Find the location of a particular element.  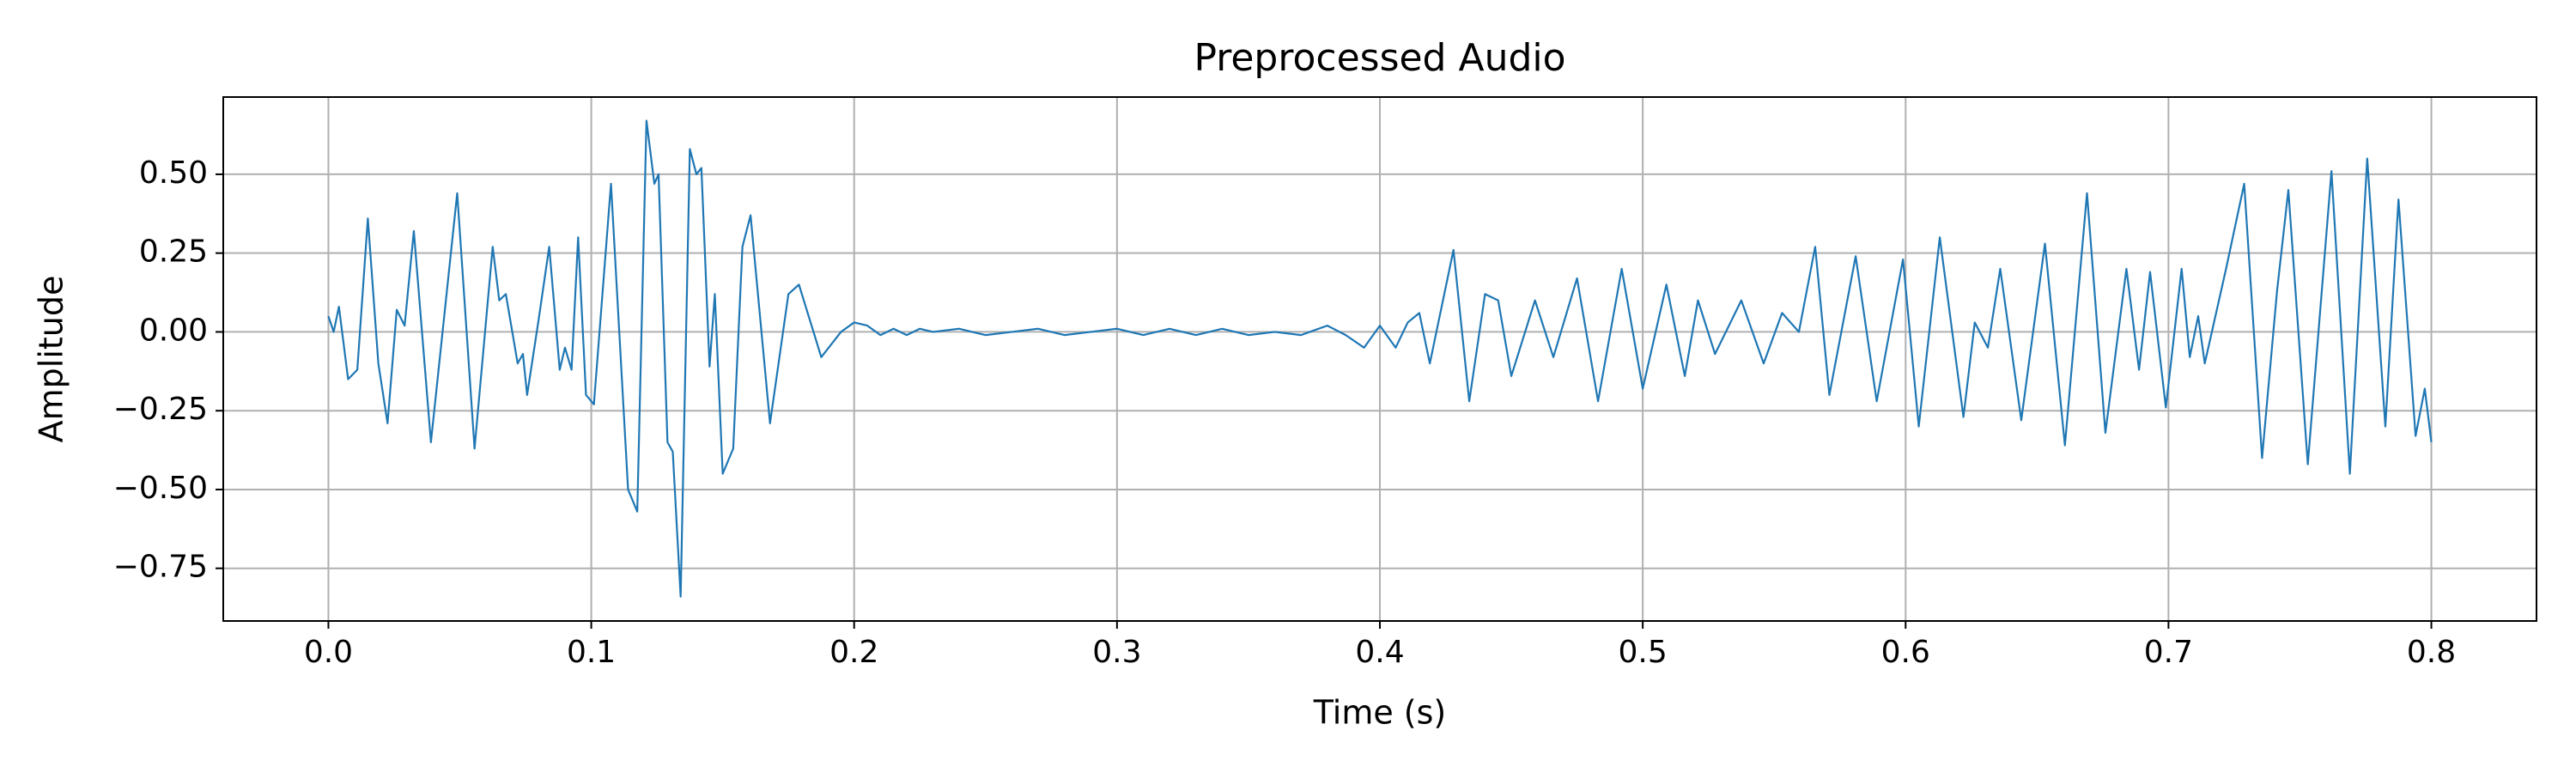

x-tick-label: 0.5 is located at coordinates (1643, 652).